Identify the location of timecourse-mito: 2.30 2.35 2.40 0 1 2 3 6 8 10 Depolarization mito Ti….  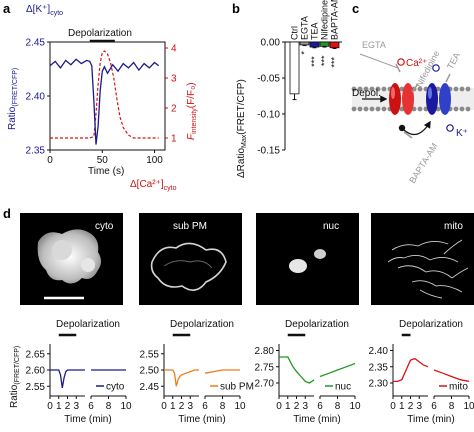
(421, 372).